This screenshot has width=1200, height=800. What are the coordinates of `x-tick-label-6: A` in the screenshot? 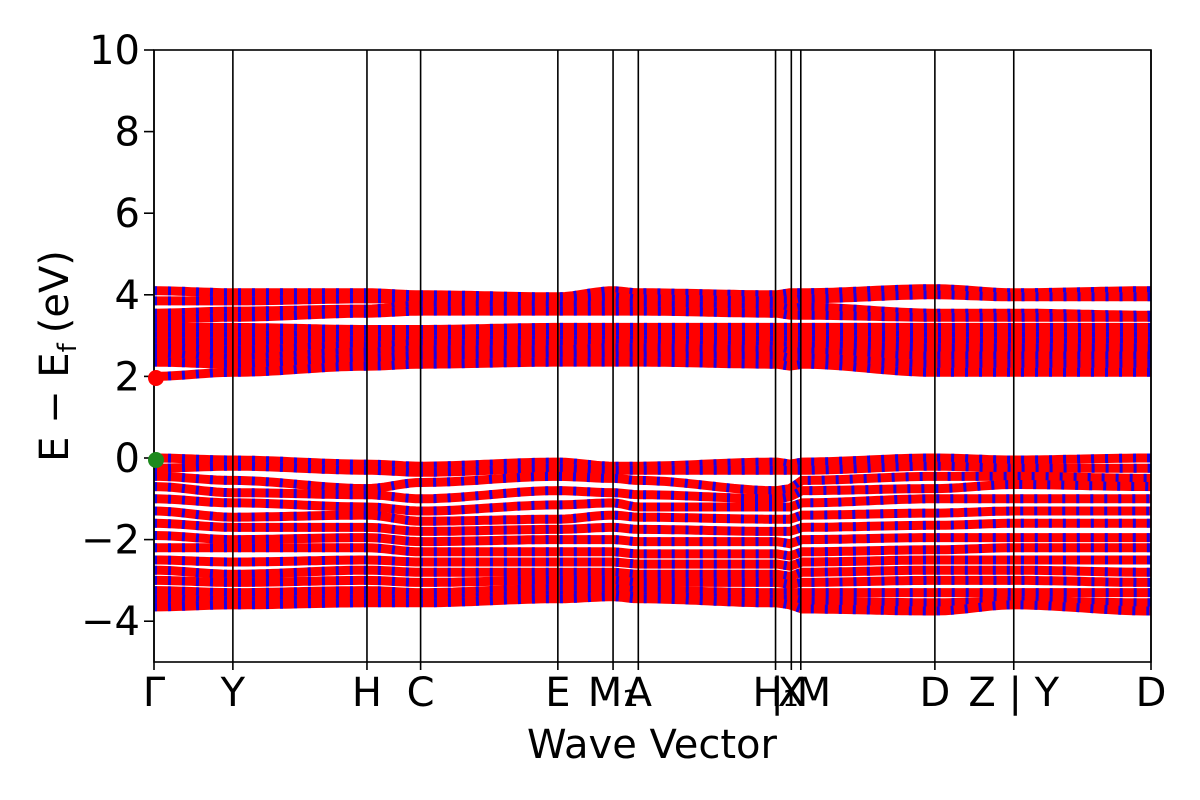 It's located at (639, 693).